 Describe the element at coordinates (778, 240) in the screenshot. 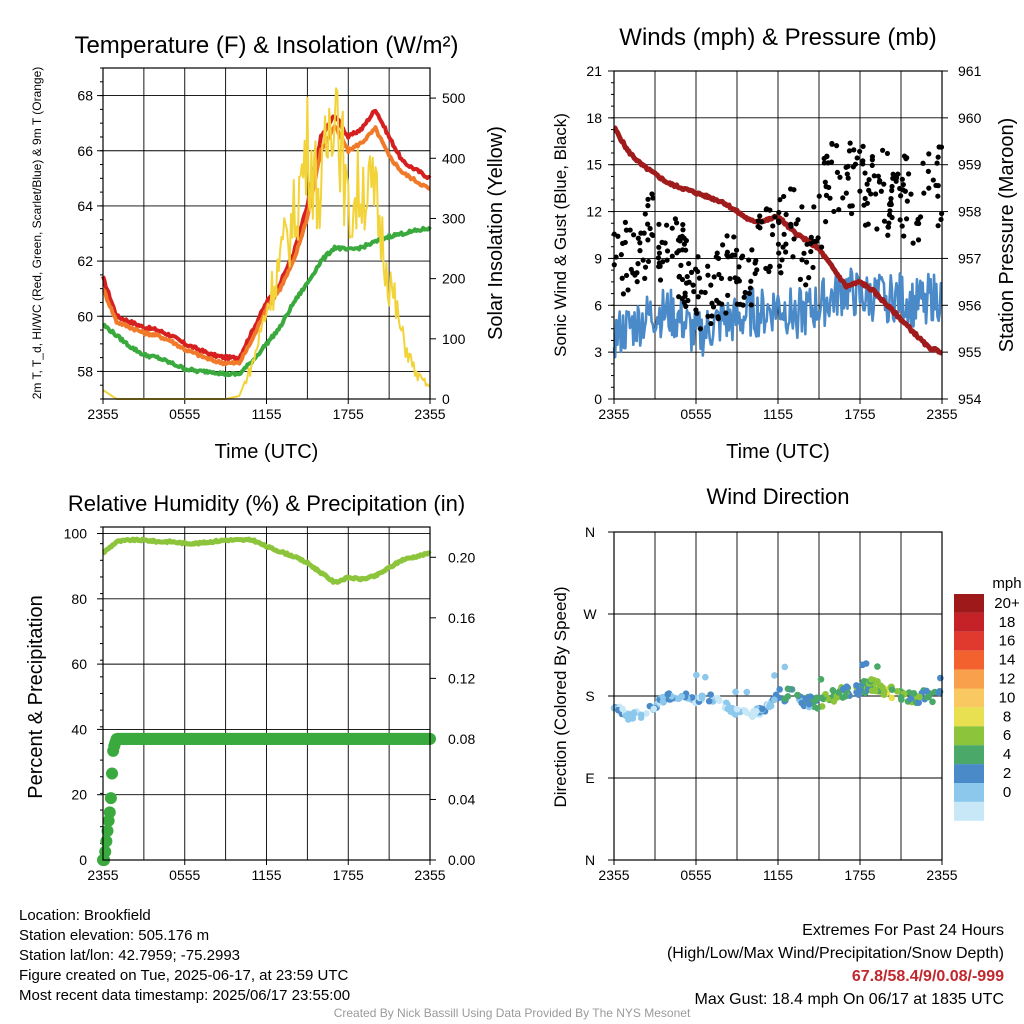

I see `pressure-line` at that location.